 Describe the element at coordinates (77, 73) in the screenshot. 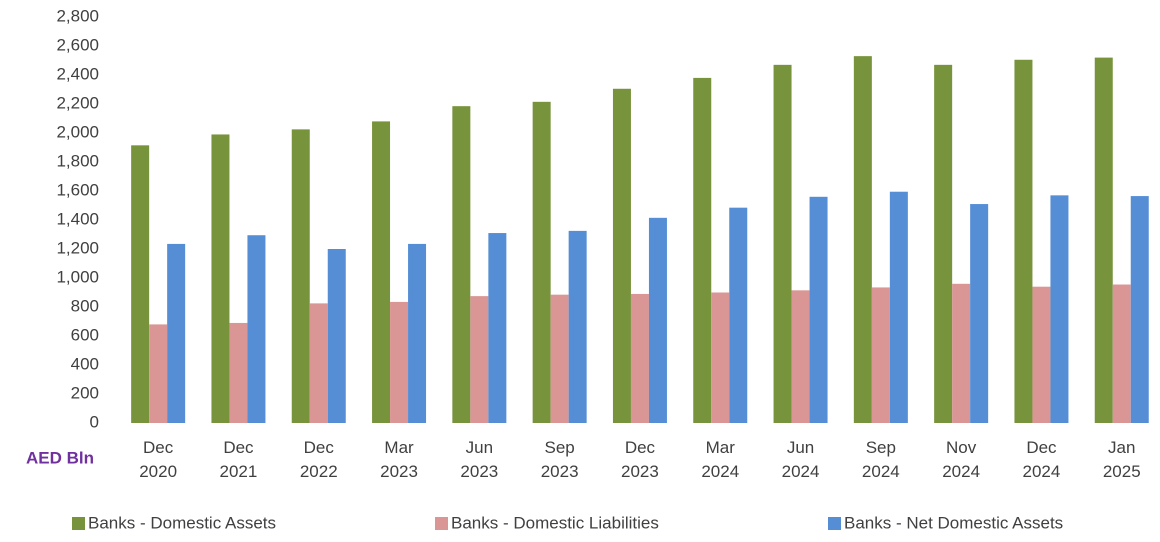

I see `y-tick-label: 2,400` at that location.